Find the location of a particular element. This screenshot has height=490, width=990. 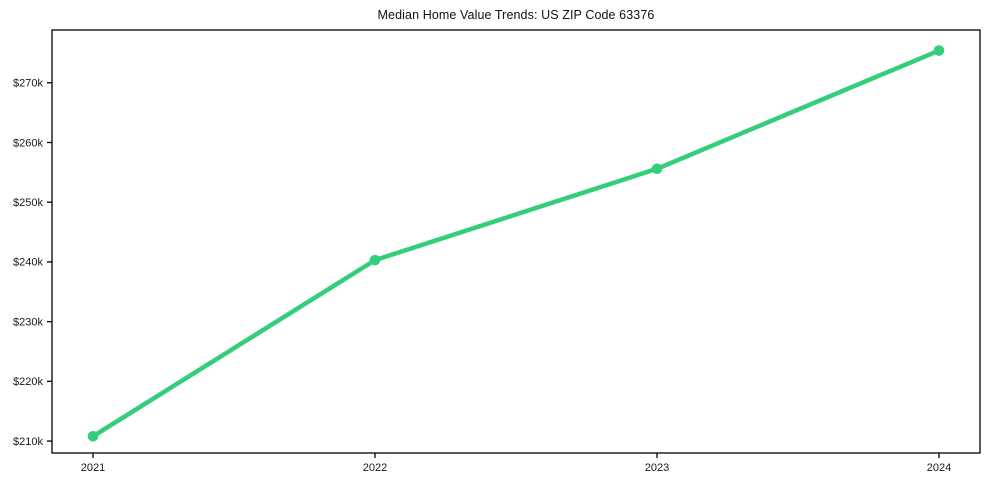

x-tick-label: 2021 is located at coordinates (93, 468).